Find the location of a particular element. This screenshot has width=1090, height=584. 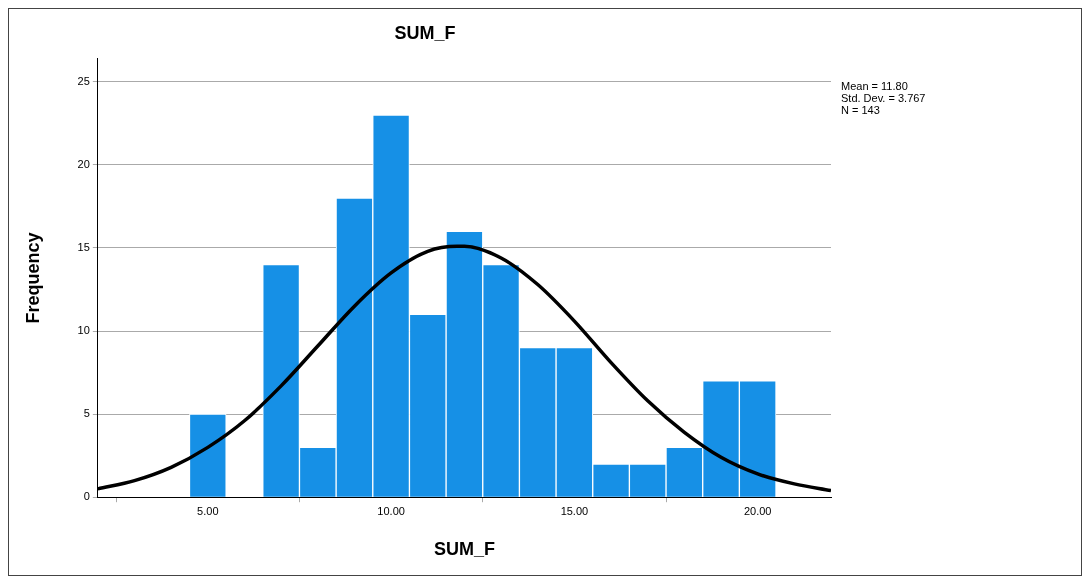

y-tick-label: 10 is located at coordinates (83, 330).